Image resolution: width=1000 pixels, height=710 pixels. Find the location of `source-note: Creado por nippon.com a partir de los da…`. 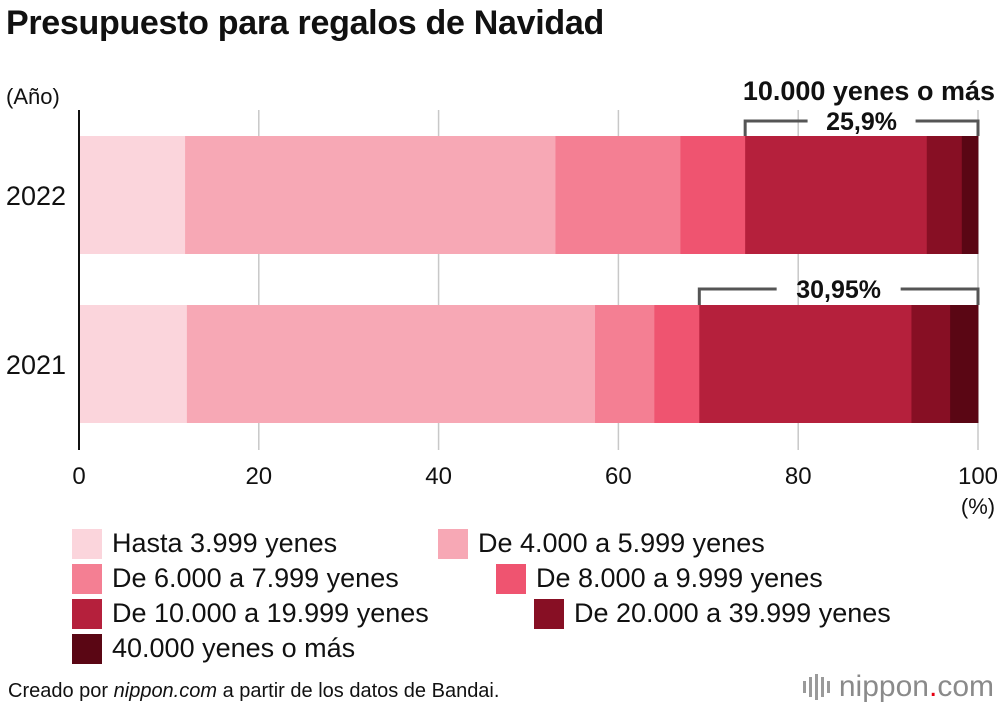

source-note: Creado por nippon.com a partir de los da… is located at coordinates (253, 691).